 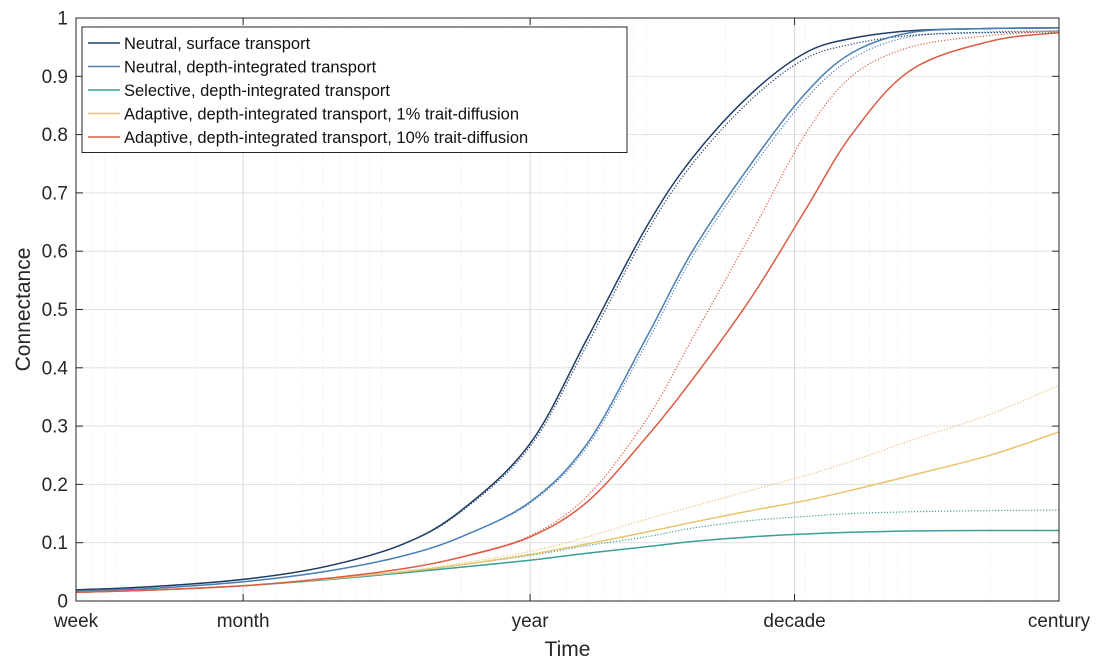 I want to click on y-tick-label: 0.1, so click(x=55, y=543).